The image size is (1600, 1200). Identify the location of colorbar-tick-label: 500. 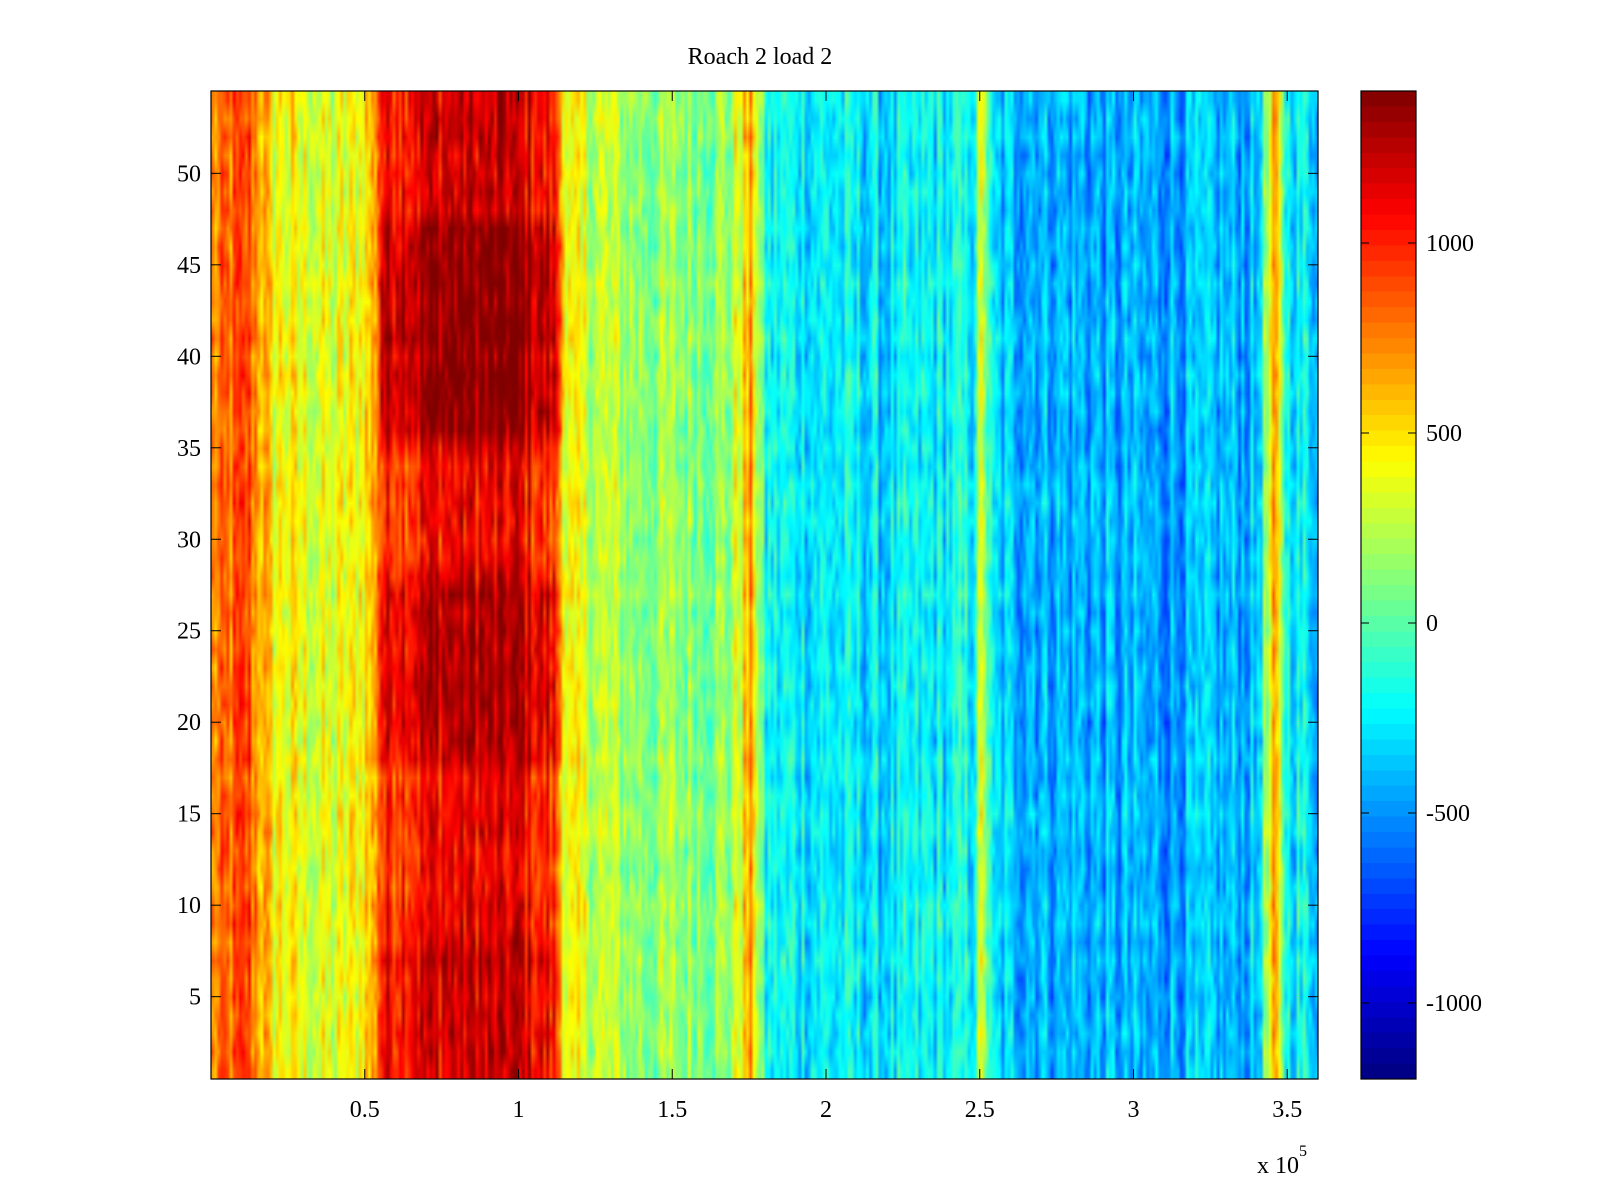
(1444, 434).